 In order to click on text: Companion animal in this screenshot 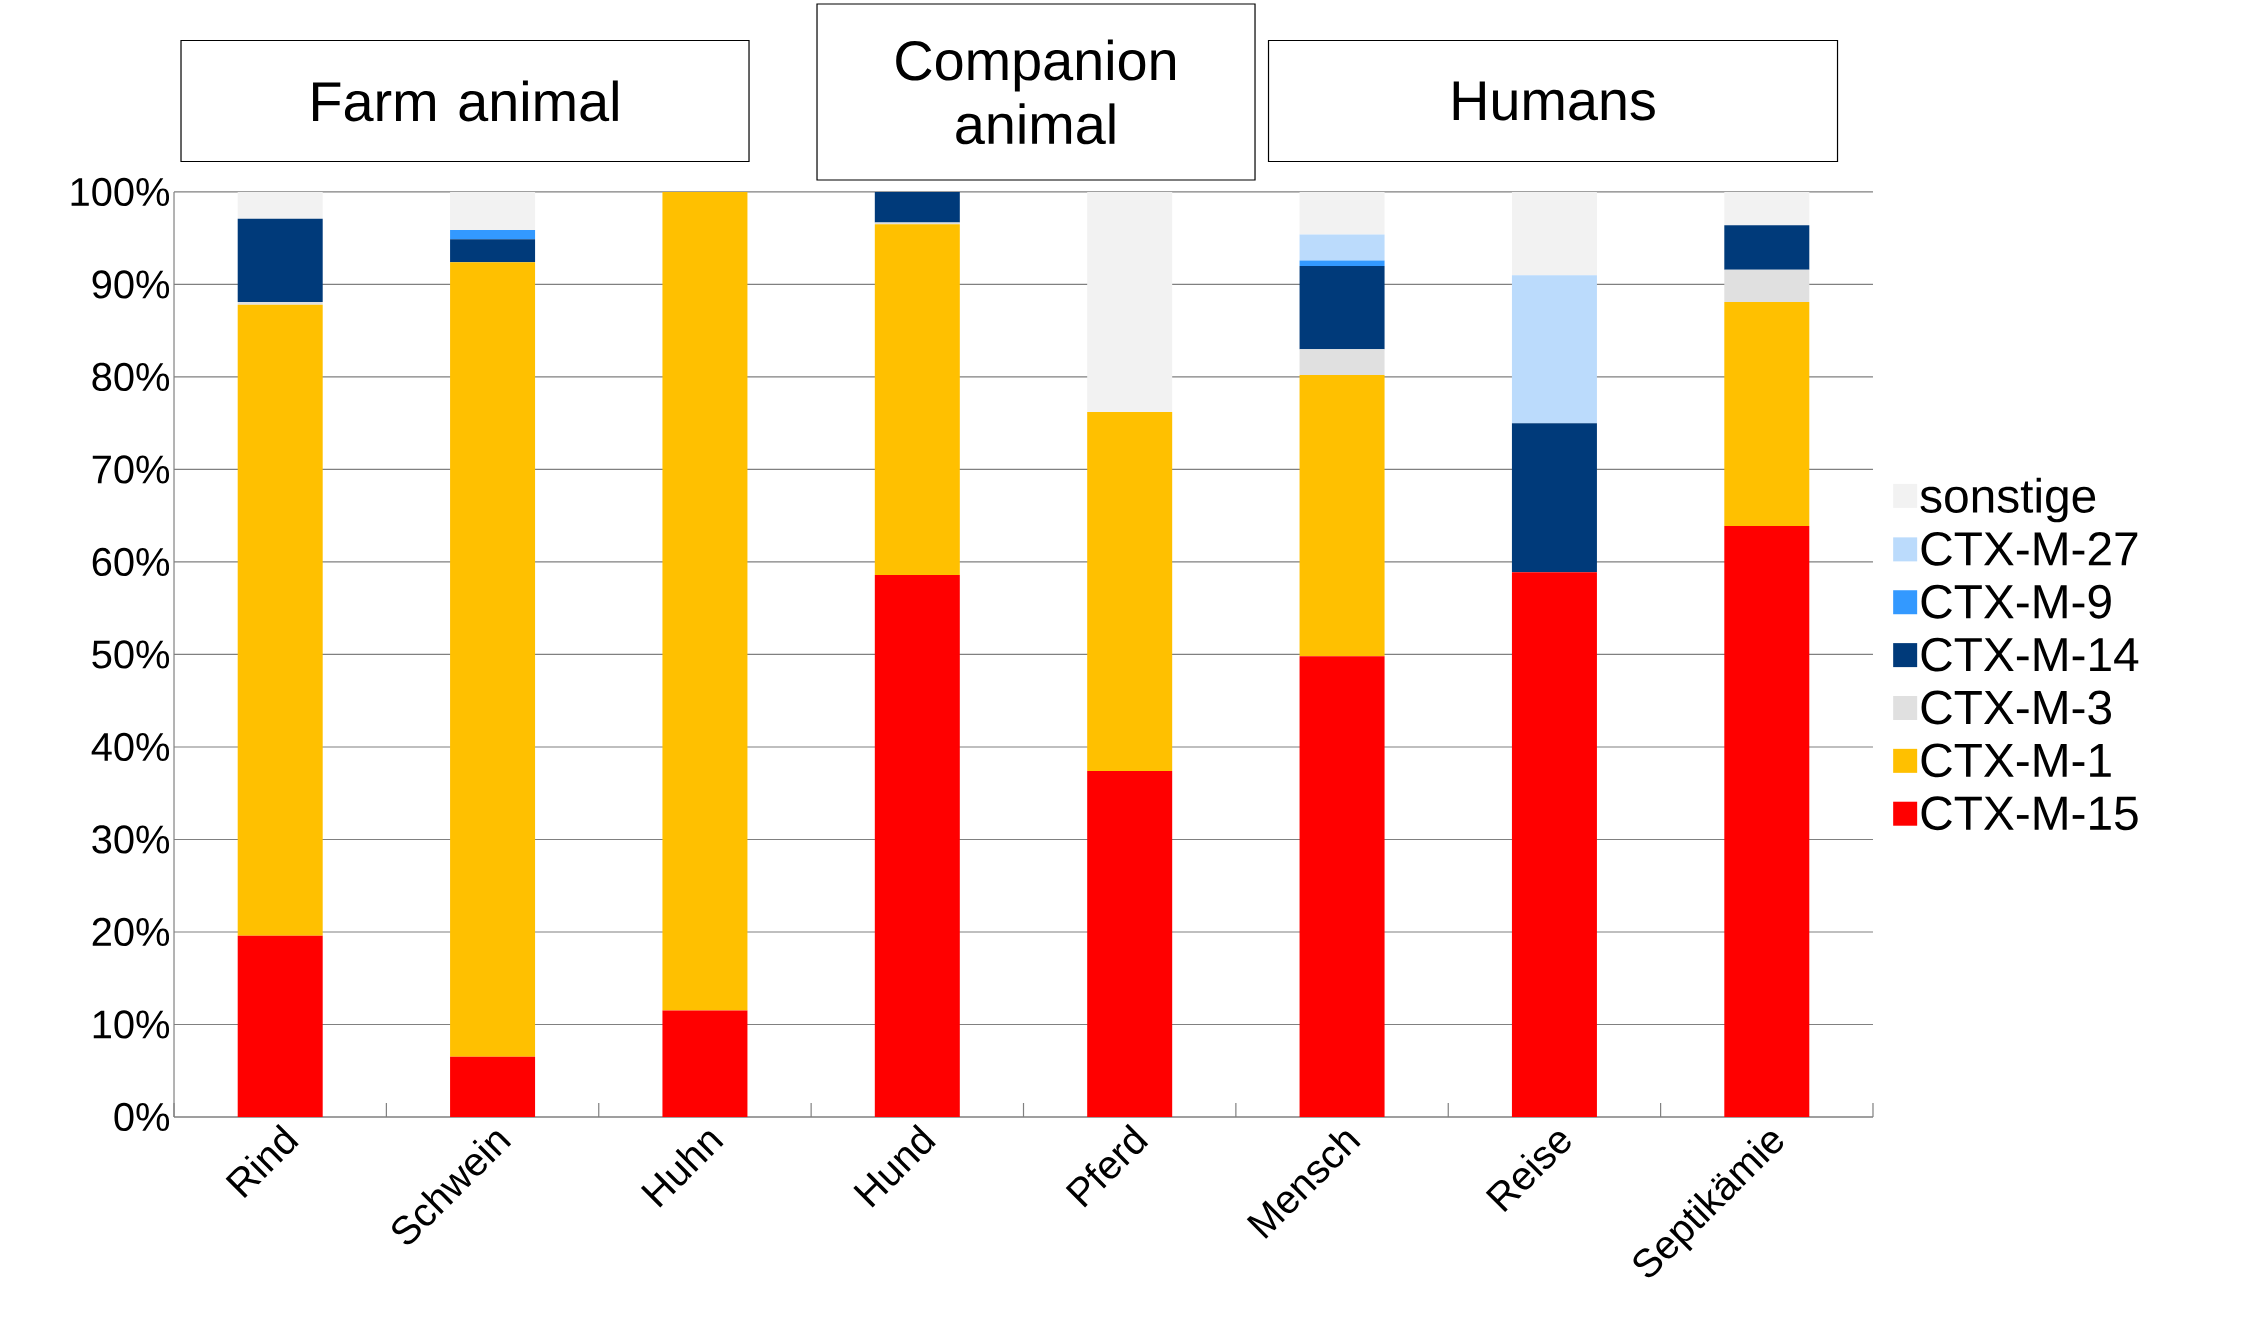, I will do `click(1035, 92)`.